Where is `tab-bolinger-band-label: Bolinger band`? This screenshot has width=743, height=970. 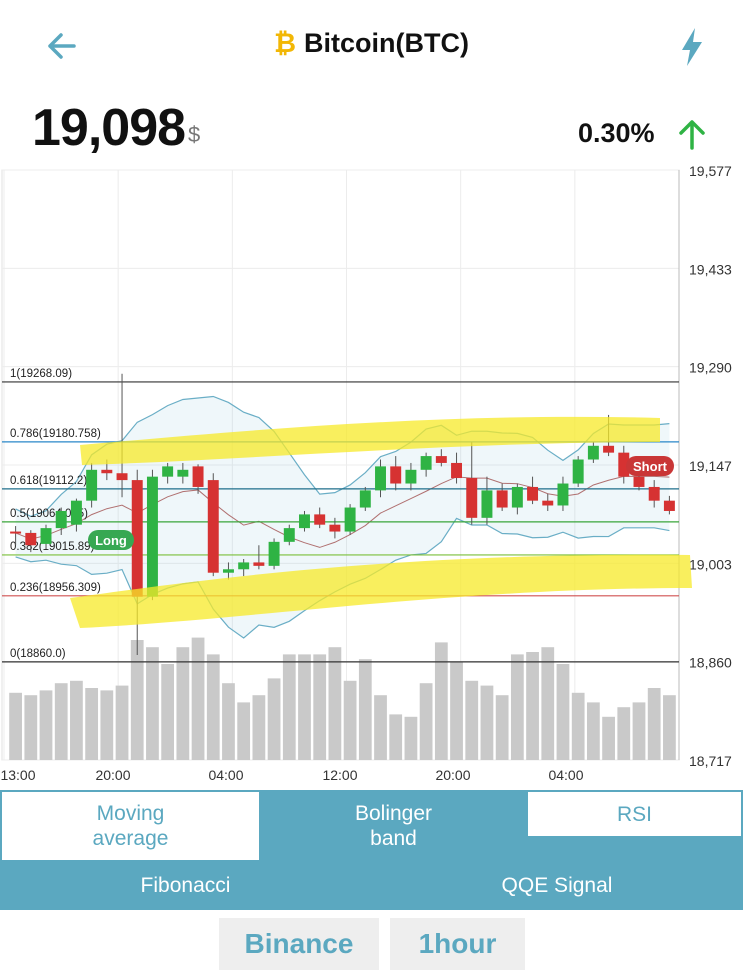 tab-bolinger-band-label: Bolinger band is located at coordinates (393, 826).